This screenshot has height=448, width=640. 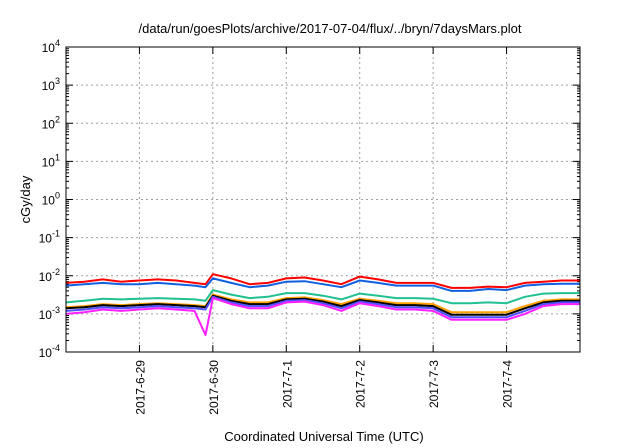 I want to click on x-tick-label: 2017-6-30, so click(x=214, y=387).